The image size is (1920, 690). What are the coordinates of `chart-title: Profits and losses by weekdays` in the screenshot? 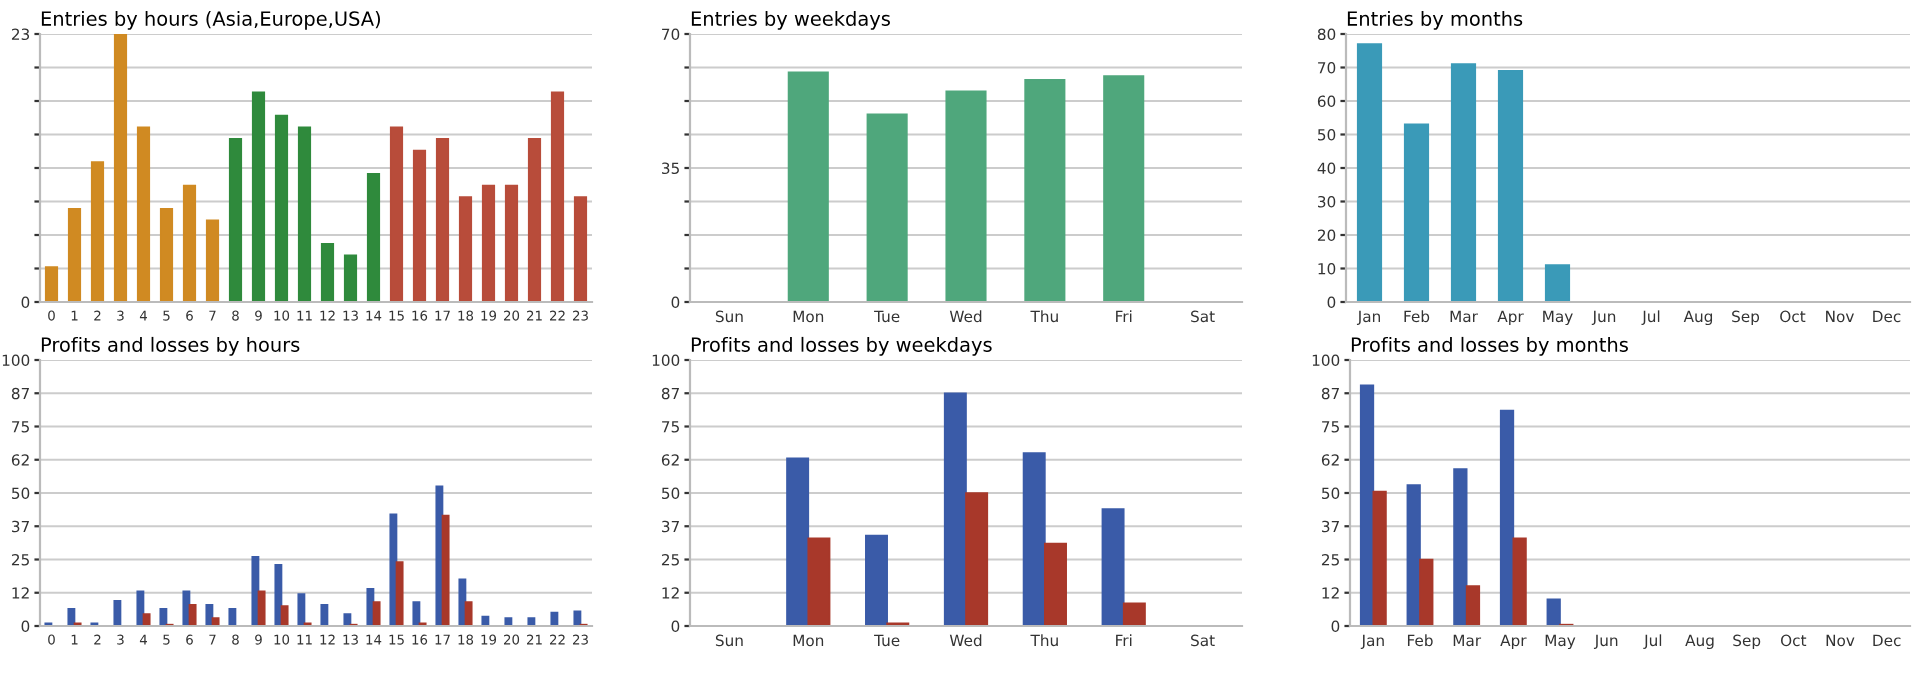 It's located at (841, 346).